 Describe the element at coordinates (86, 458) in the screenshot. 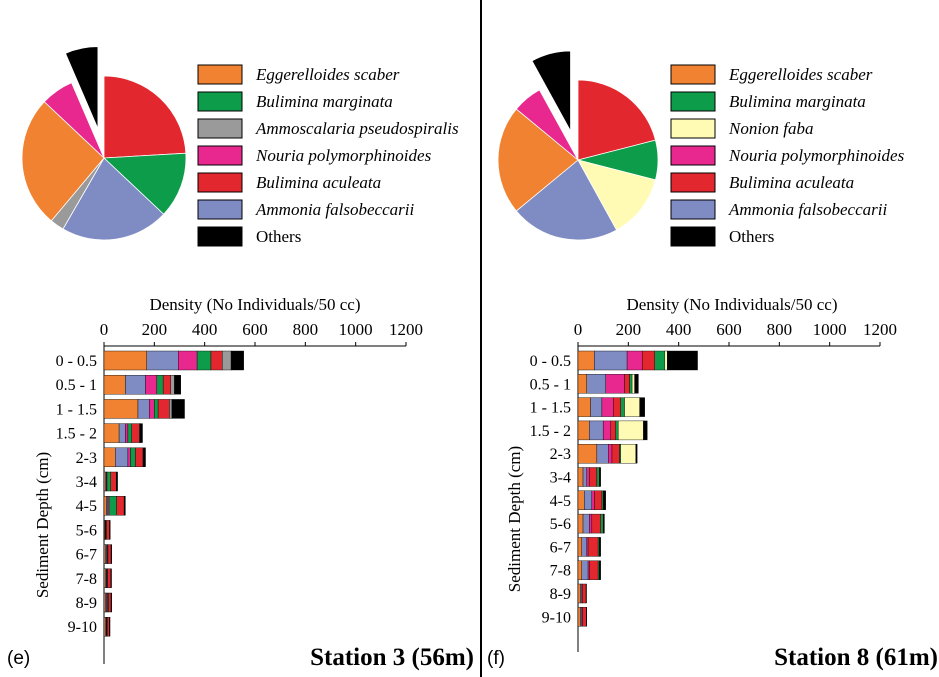

I see `y-tick-label: 2-3` at that location.